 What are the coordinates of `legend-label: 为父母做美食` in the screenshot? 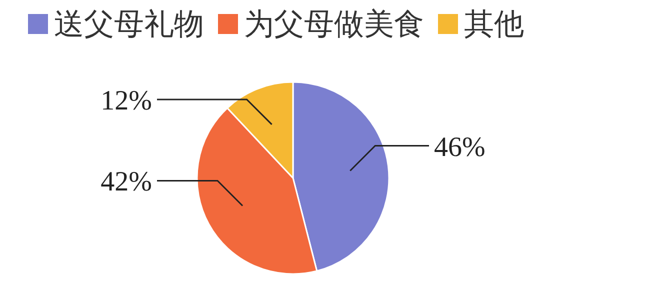 It's located at (334, 24).